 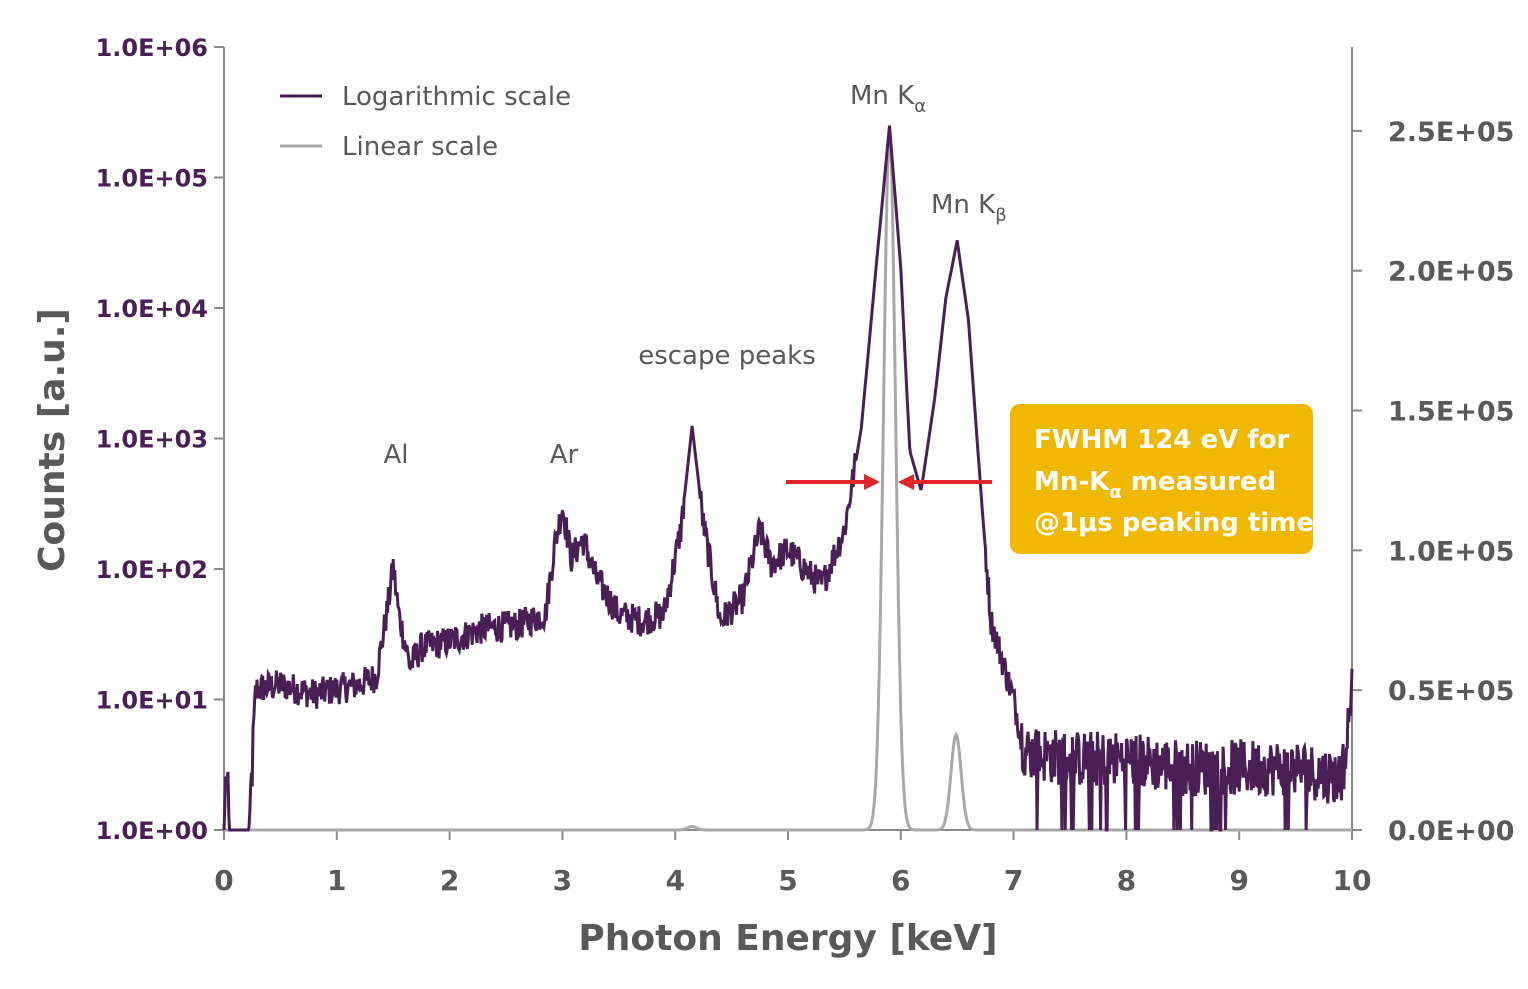 What do you see at coordinates (906, 482) in the screenshot?
I see `fwhm-arrowhead-right` at bounding box center [906, 482].